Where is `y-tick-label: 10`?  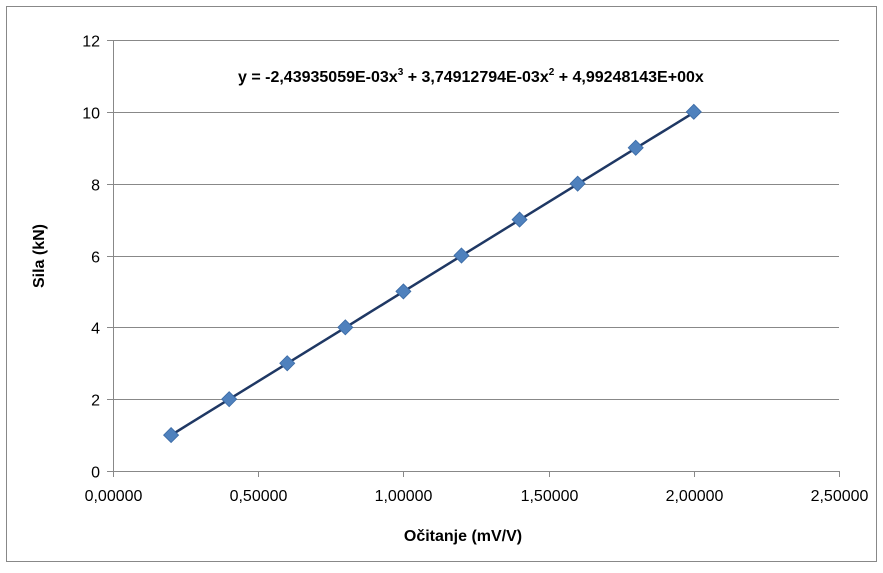 y-tick-label: 10 is located at coordinates (91, 114).